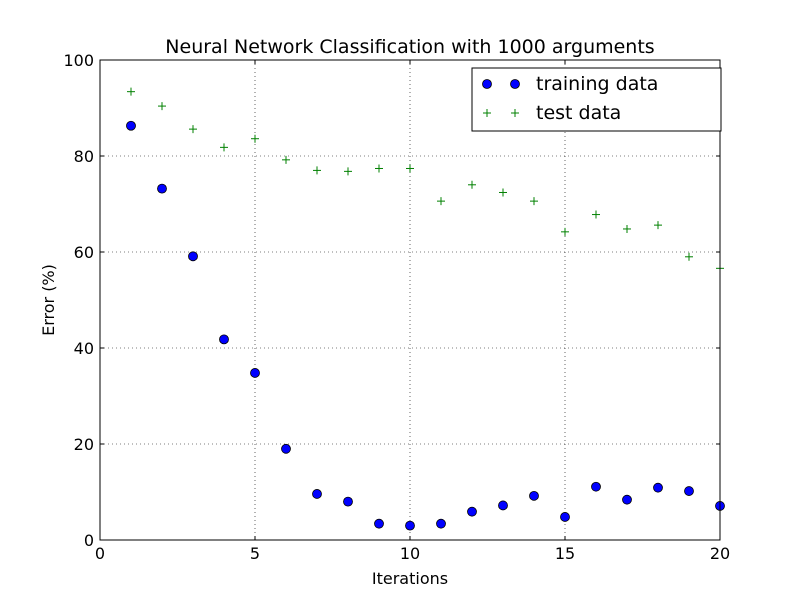  Describe the element at coordinates (578, 113) in the screenshot. I see `legend-label: test data` at that location.